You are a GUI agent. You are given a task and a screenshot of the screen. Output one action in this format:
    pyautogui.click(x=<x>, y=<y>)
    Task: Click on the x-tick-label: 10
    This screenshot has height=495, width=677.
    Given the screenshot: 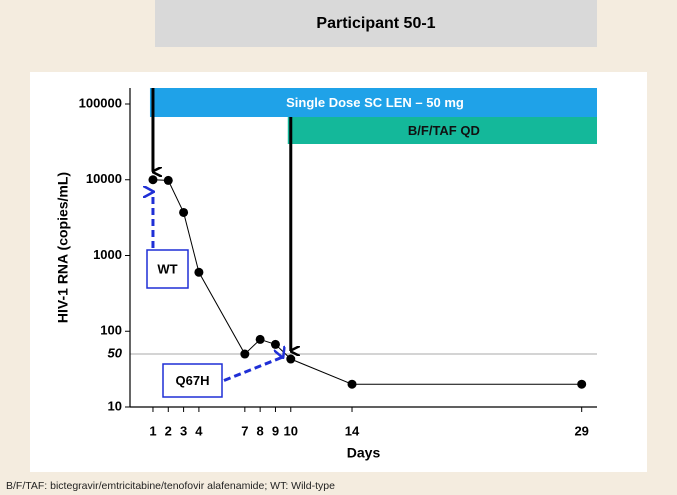 What is the action you would take?
    pyautogui.click(x=291, y=430)
    